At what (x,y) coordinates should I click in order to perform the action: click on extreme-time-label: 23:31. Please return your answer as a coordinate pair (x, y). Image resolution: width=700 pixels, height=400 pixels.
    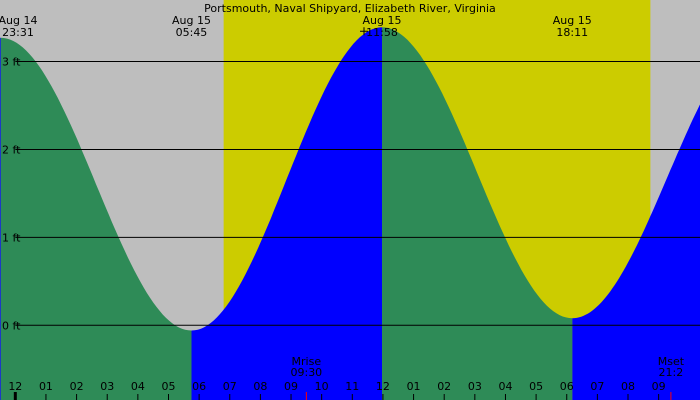
    Looking at the image, I should click on (18, 32).